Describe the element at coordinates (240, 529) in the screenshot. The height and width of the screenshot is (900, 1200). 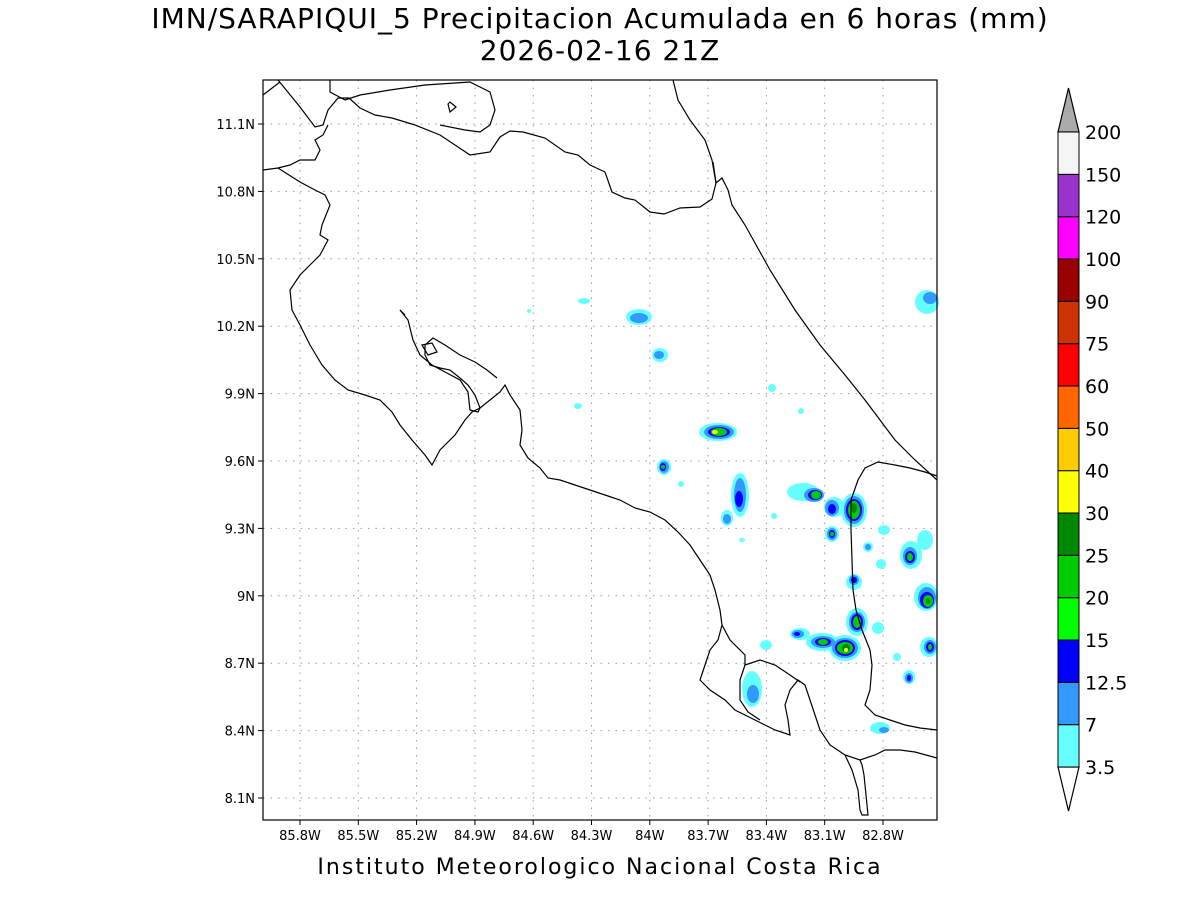
I see `lat-tick-label: 9.3N` at that location.